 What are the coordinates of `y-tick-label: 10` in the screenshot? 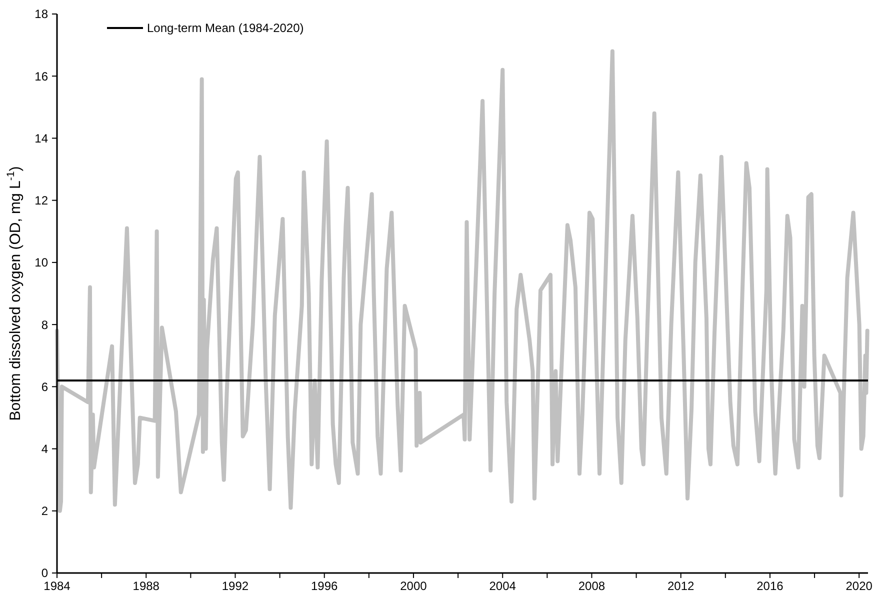 It's located at (41, 263).